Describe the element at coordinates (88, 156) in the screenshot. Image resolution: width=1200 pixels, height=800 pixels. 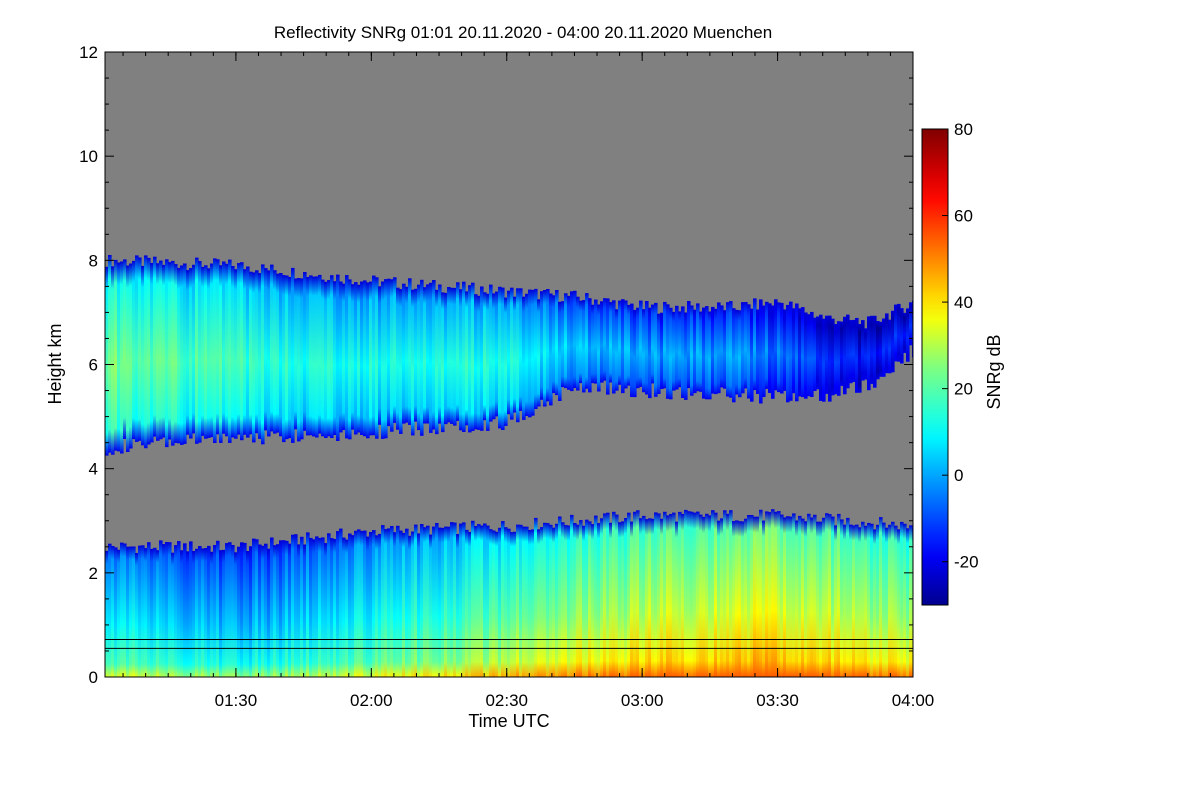
I see `y-tick-label-5: 10` at that location.